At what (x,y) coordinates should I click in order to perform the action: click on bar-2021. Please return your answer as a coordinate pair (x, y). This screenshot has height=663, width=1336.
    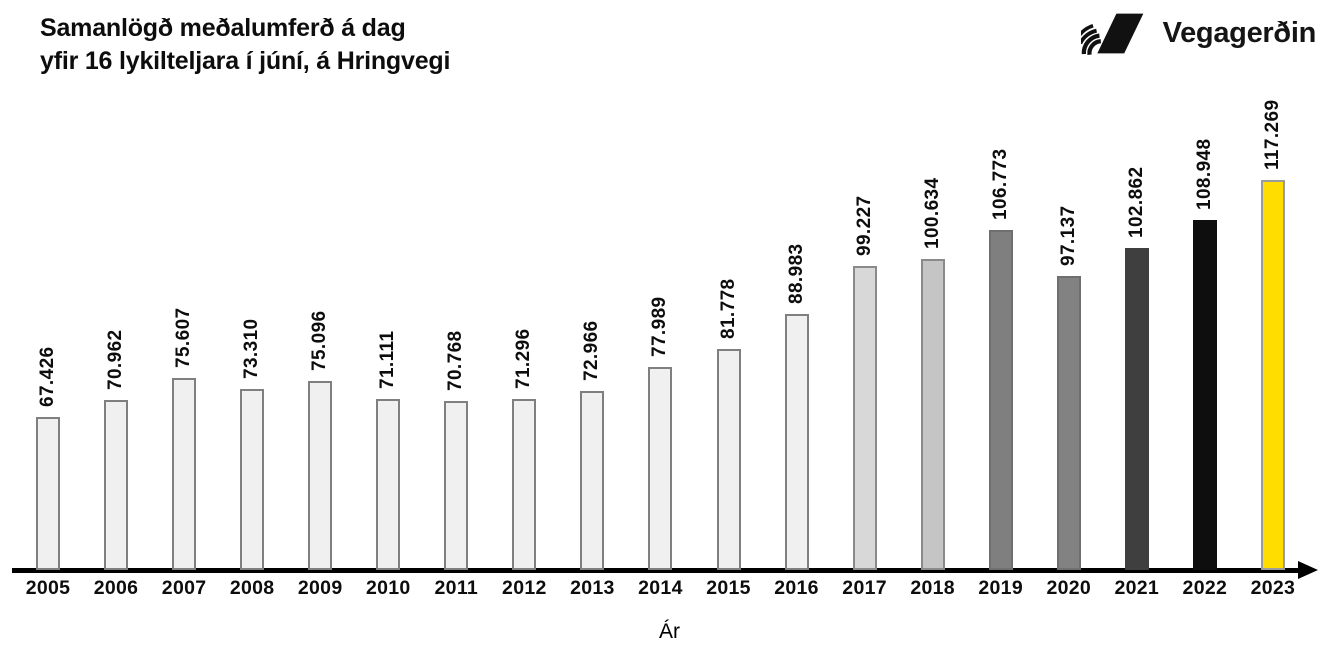
    Looking at the image, I should click on (1136, 409).